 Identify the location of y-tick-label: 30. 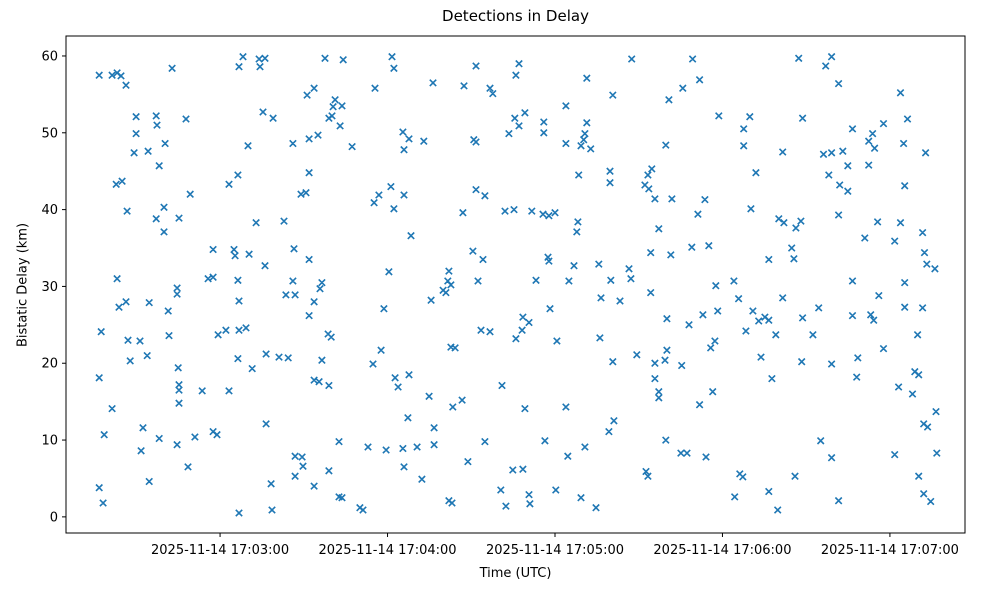
(49, 287).